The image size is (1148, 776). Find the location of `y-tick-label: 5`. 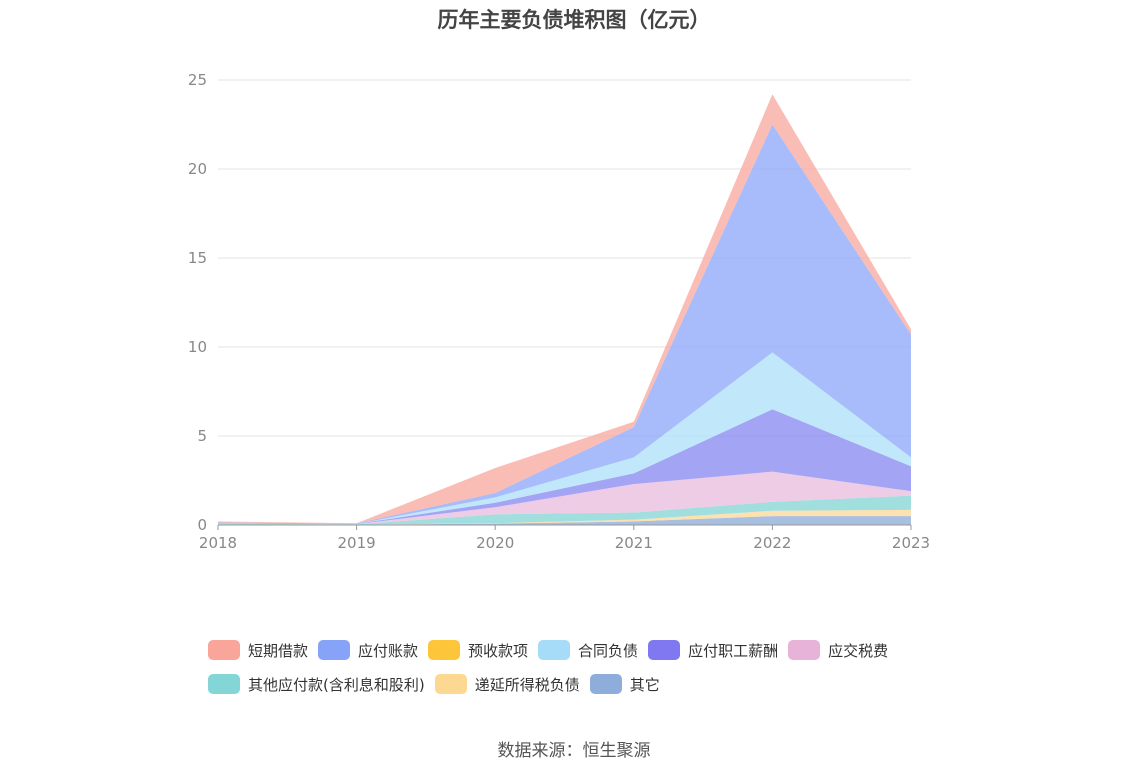

y-tick-label: 5 is located at coordinates (202, 436).